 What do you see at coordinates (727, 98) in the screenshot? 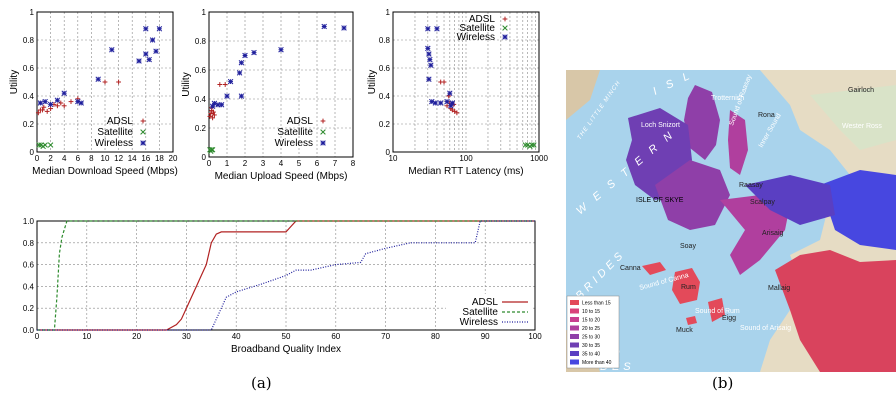
I see `map-label-trotternish: Trotternish` at bounding box center [727, 98].